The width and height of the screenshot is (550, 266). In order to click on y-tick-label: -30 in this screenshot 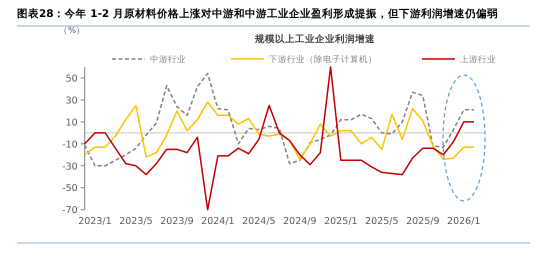, I will do `click(70, 166)`.